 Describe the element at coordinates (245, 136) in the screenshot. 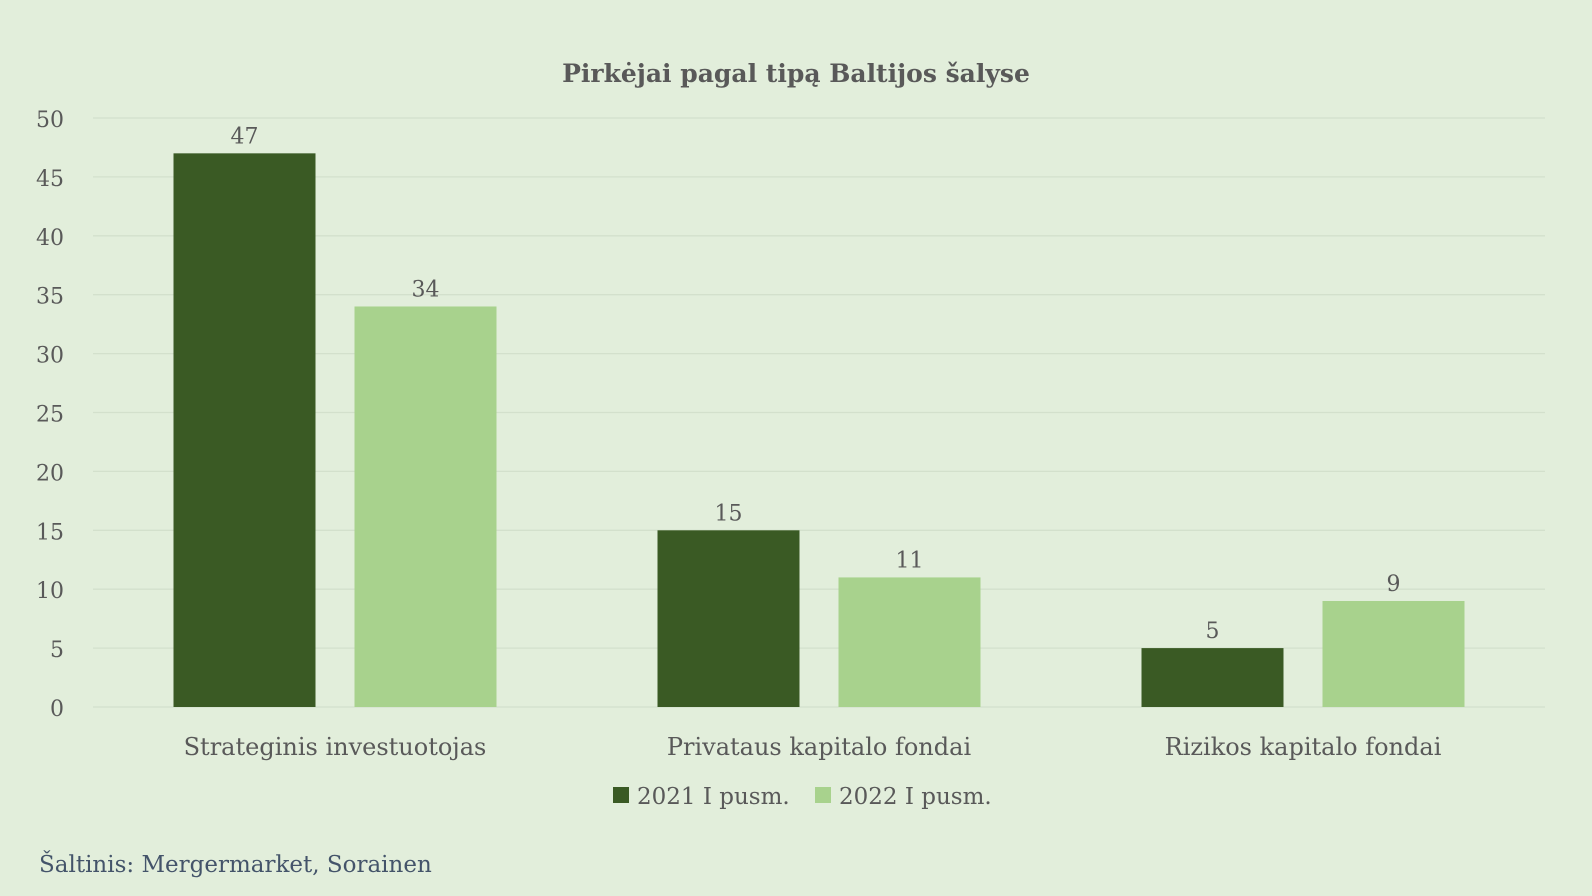

I see `data-label: 47` at that location.